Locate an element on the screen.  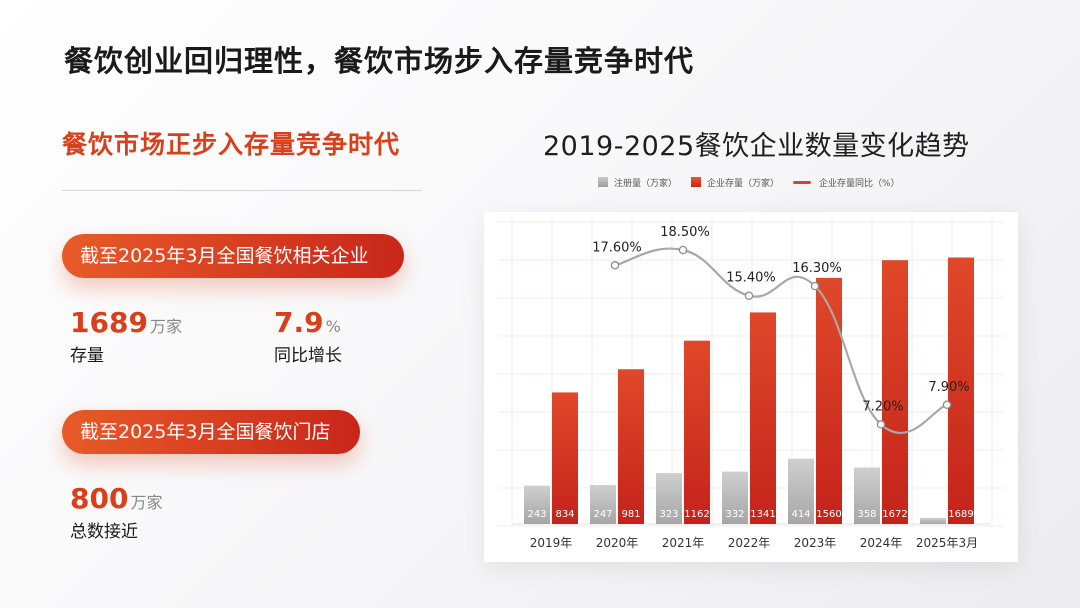
section-subtitle: 餐饮市场正步入存量竞争时代 is located at coordinates (231, 144).